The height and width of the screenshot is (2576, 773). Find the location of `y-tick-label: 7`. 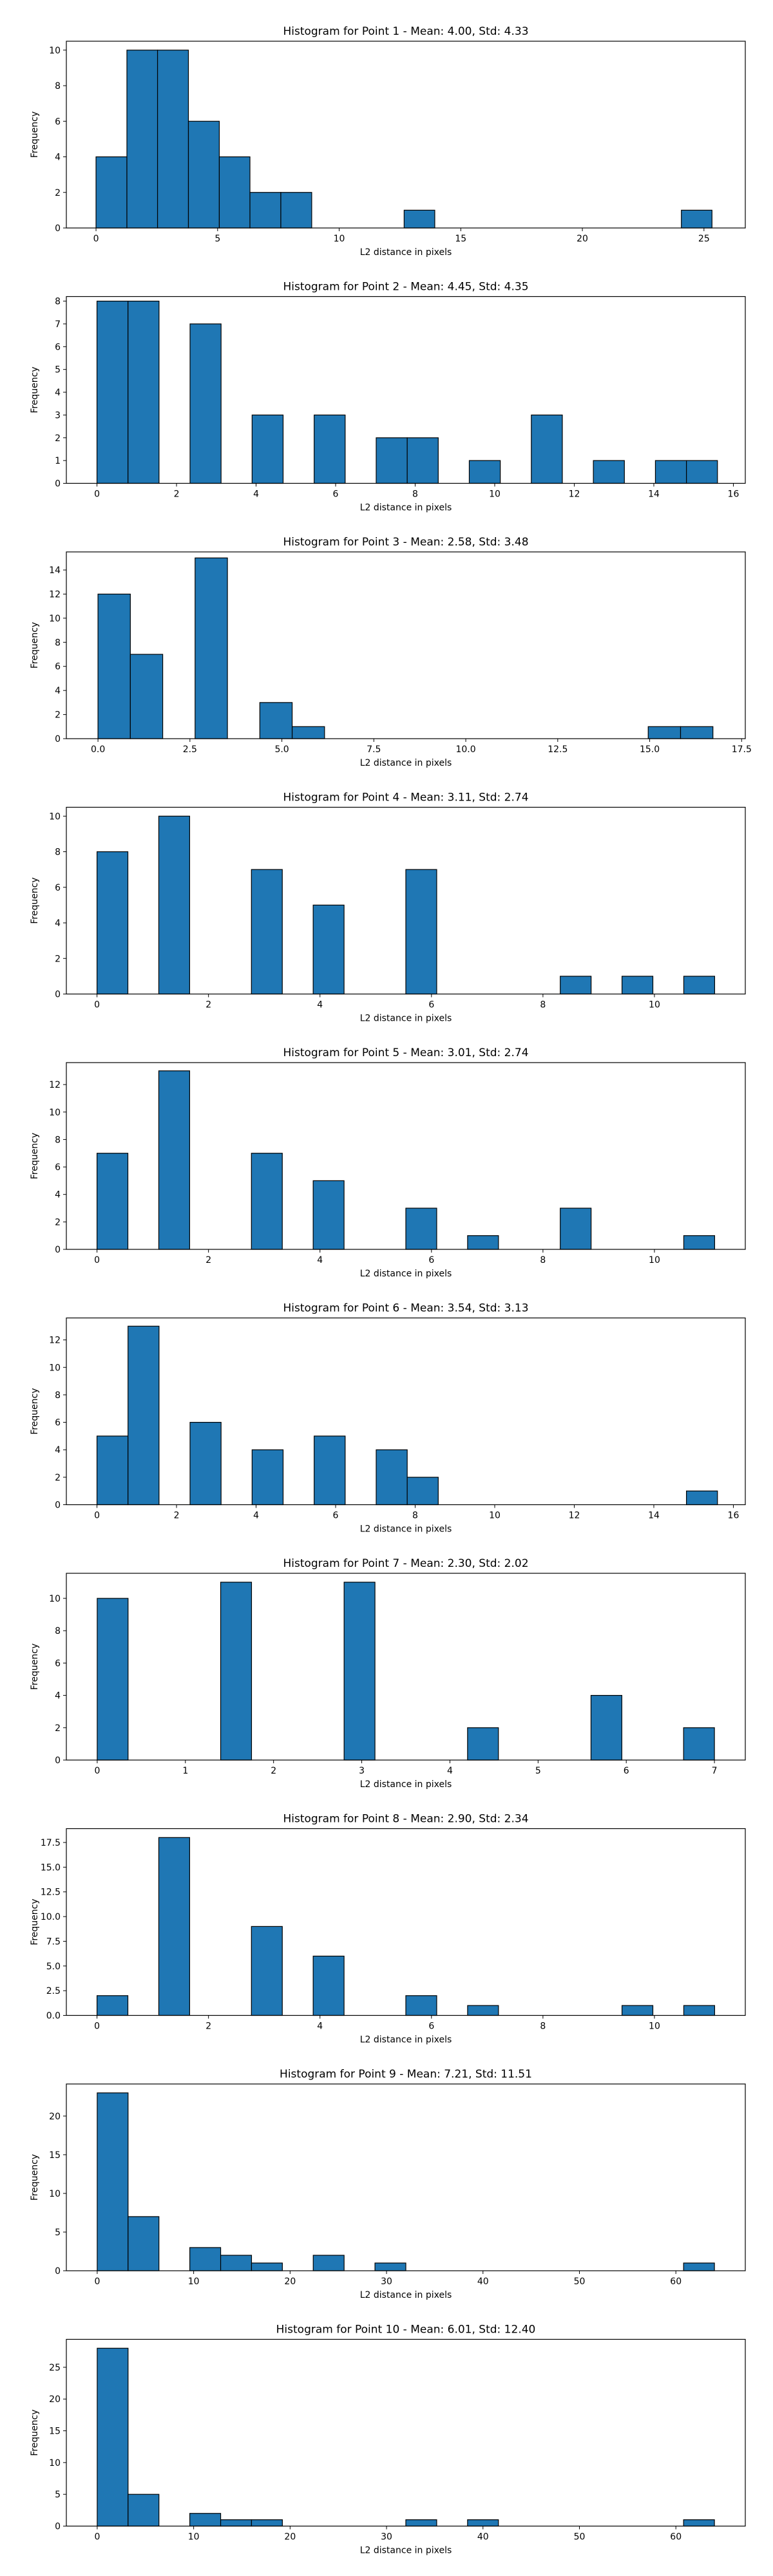

y-tick-label: 7 is located at coordinates (58, 325).